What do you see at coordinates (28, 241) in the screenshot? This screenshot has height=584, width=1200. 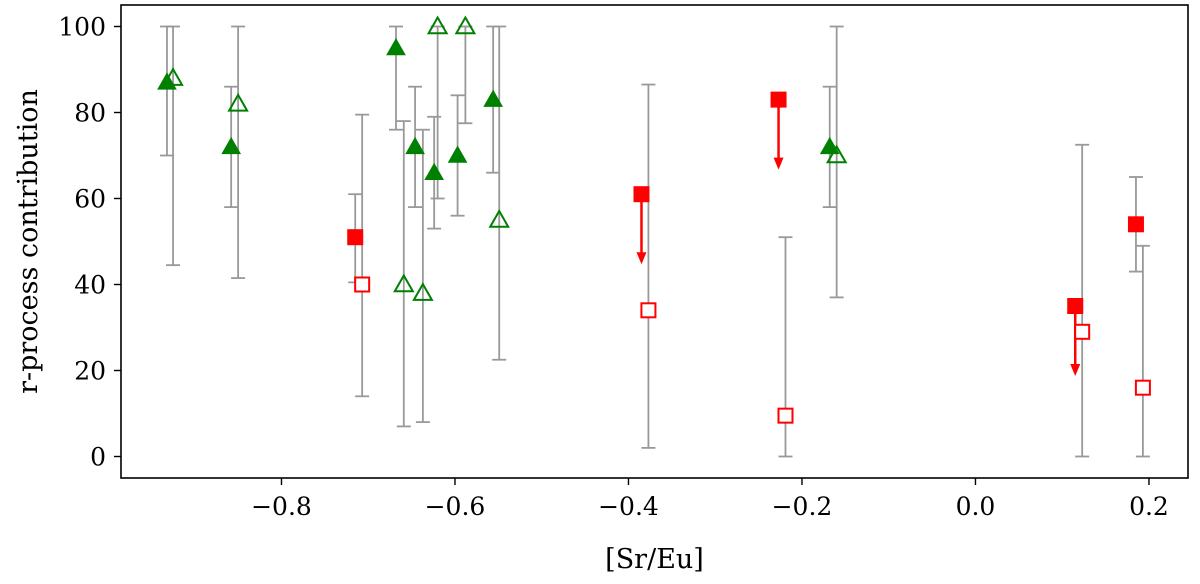 I see `y-axis-title: r-process contribution` at bounding box center [28, 241].